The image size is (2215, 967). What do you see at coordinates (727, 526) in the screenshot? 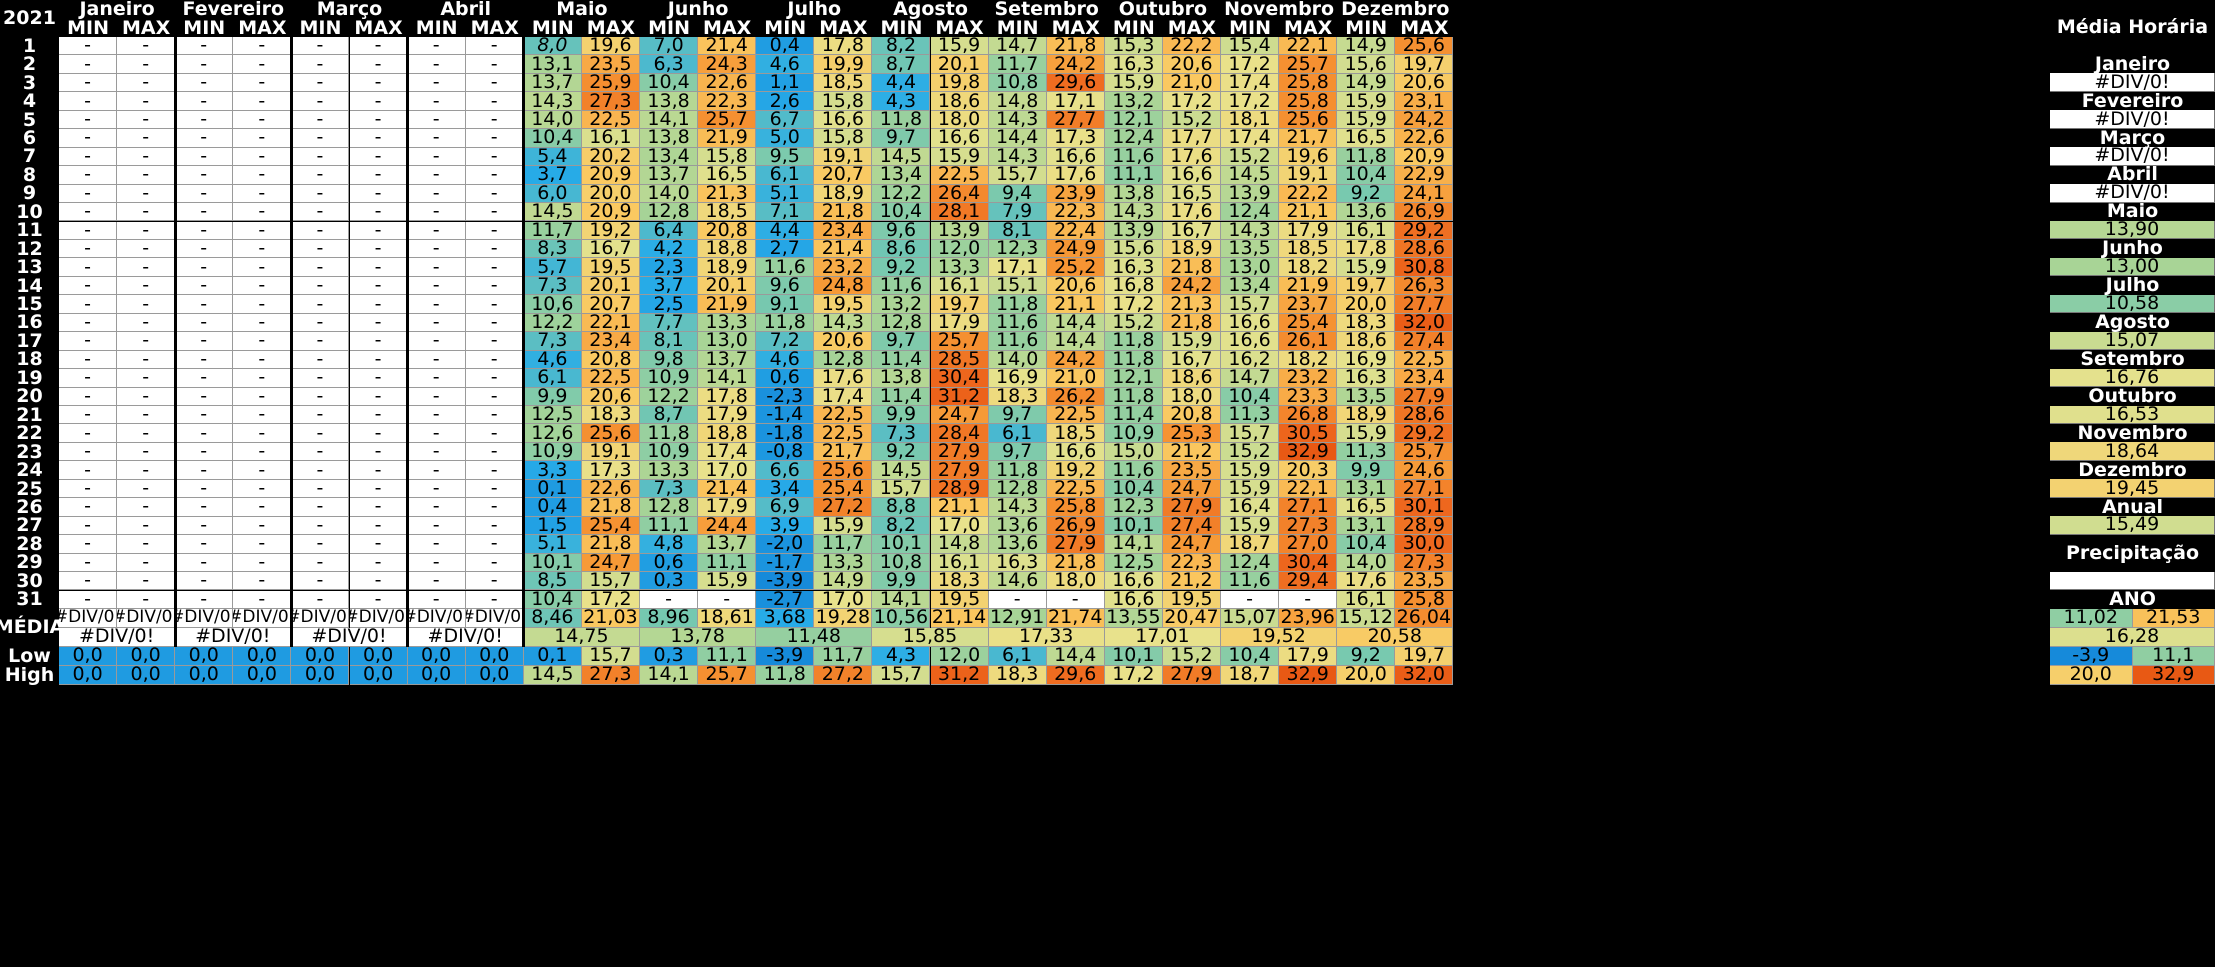
I see `table-cell: 24,4` at bounding box center [727, 526].